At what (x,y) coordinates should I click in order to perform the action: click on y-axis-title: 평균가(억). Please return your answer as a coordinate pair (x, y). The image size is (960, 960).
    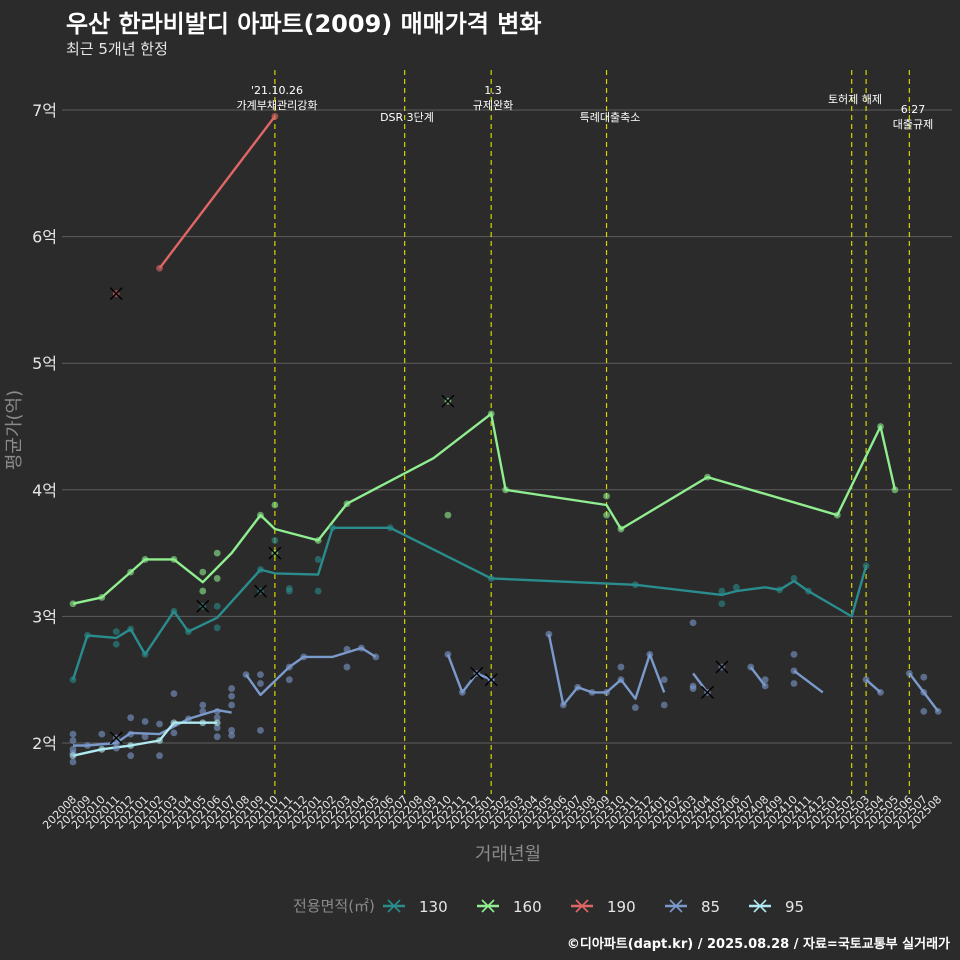
    Looking at the image, I should click on (14, 430).